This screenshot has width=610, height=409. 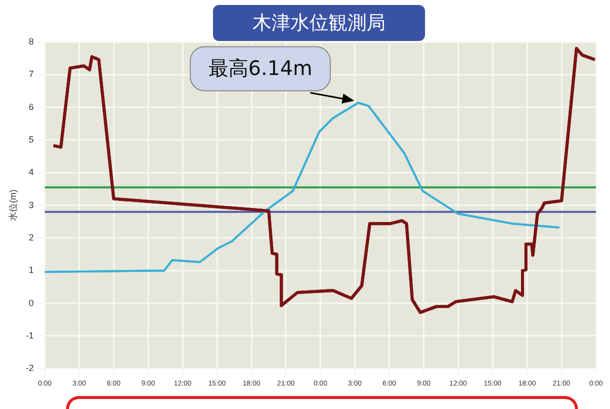 What do you see at coordinates (30, 335) in the screenshot?
I see `y-tick-label: -1` at bounding box center [30, 335].